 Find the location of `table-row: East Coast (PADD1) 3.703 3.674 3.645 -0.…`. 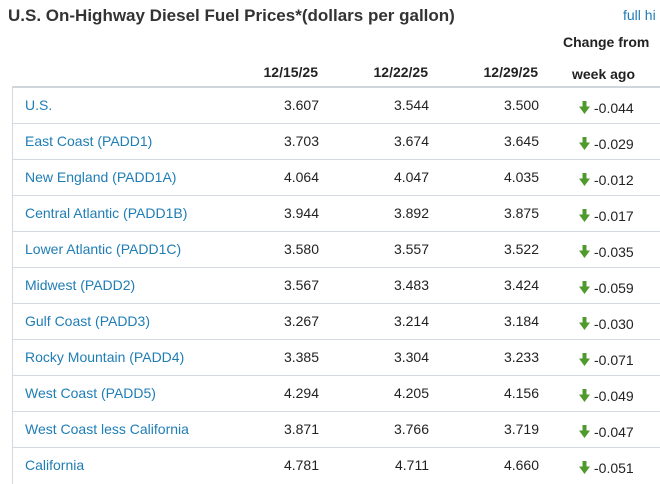

table-row: East Coast (PADD1) 3.703 3.674 3.645 -0.… is located at coordinates (336, 142).